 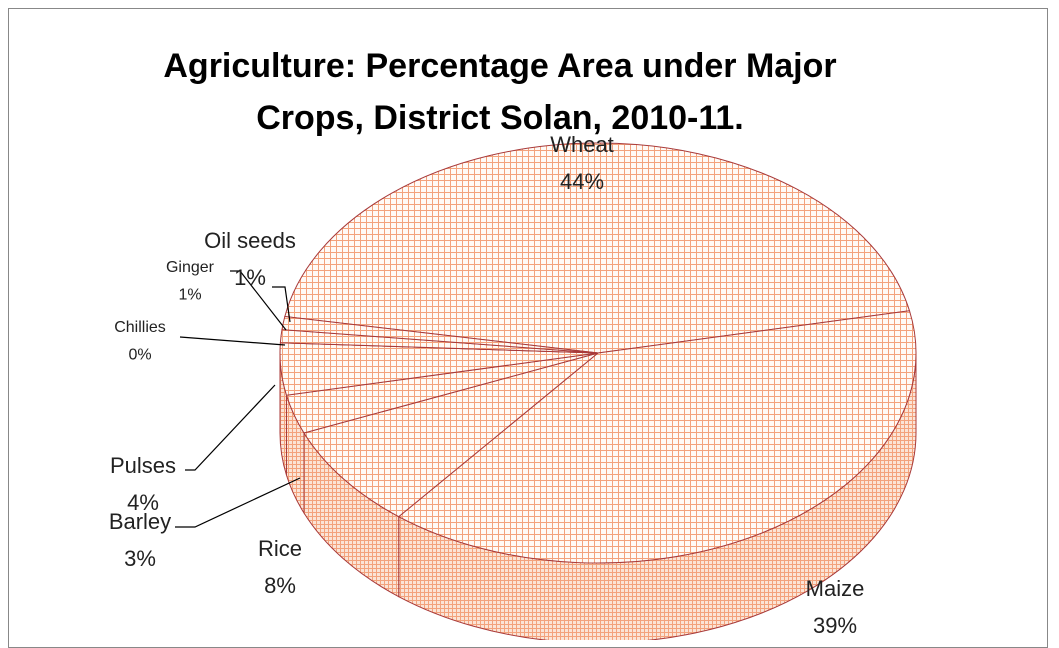 I want to click on slice-value-label: 4%, so click(x=143, y=502).